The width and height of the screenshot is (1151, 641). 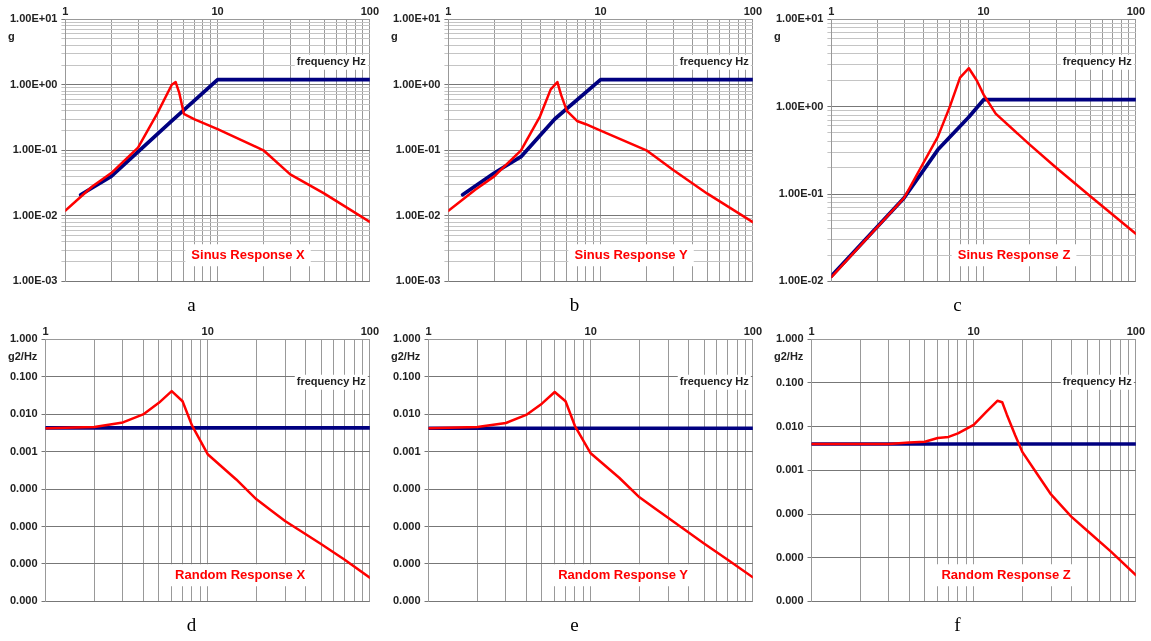 What do you see at coordinates (574, 625) in the screenshot?
I see `text: e` at bounding box center [574, 625].